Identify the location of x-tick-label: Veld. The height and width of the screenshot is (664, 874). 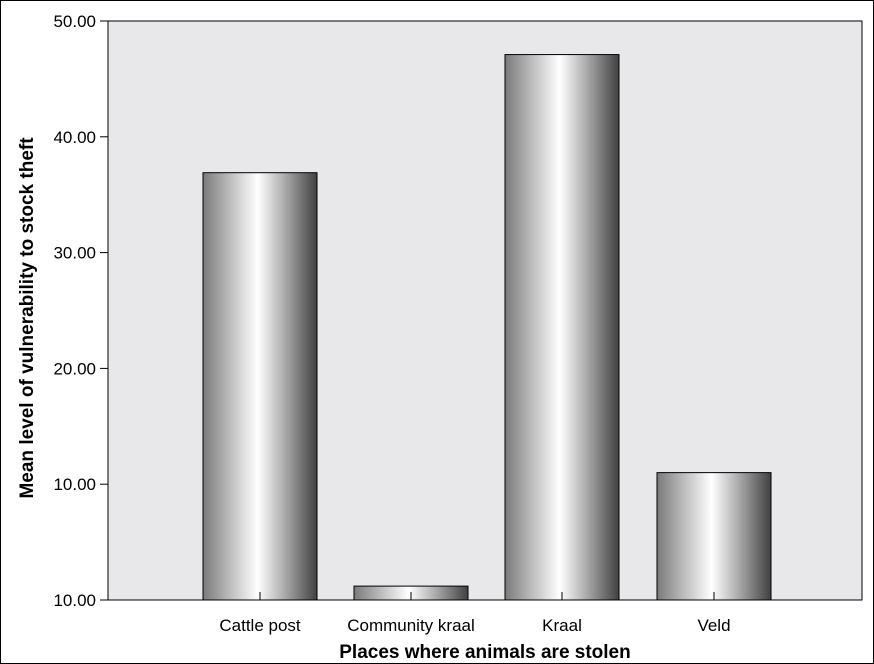
(713, 625).